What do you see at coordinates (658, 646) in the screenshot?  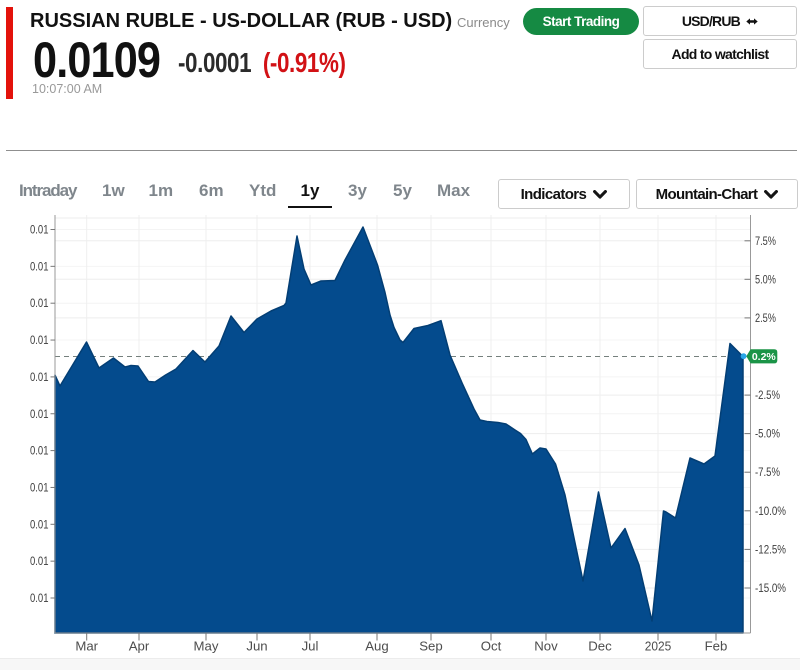 I see `svg-text: 2025` at bounding box center [658, 646].